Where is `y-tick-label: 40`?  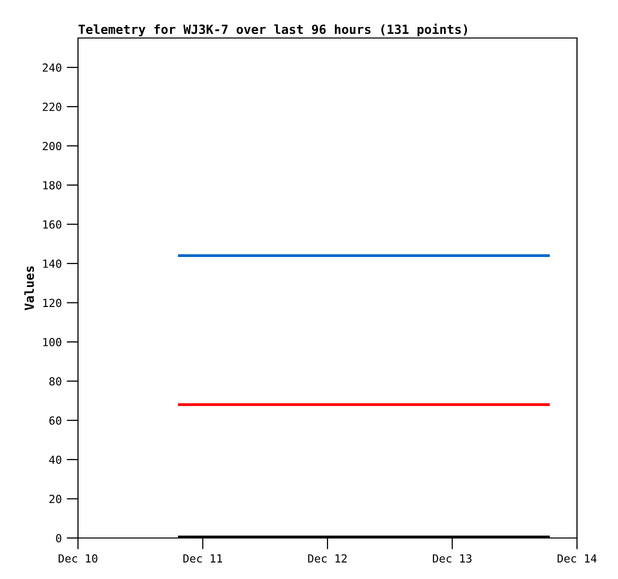
y-tick-label: 40 is located at coordinates (55, 460).